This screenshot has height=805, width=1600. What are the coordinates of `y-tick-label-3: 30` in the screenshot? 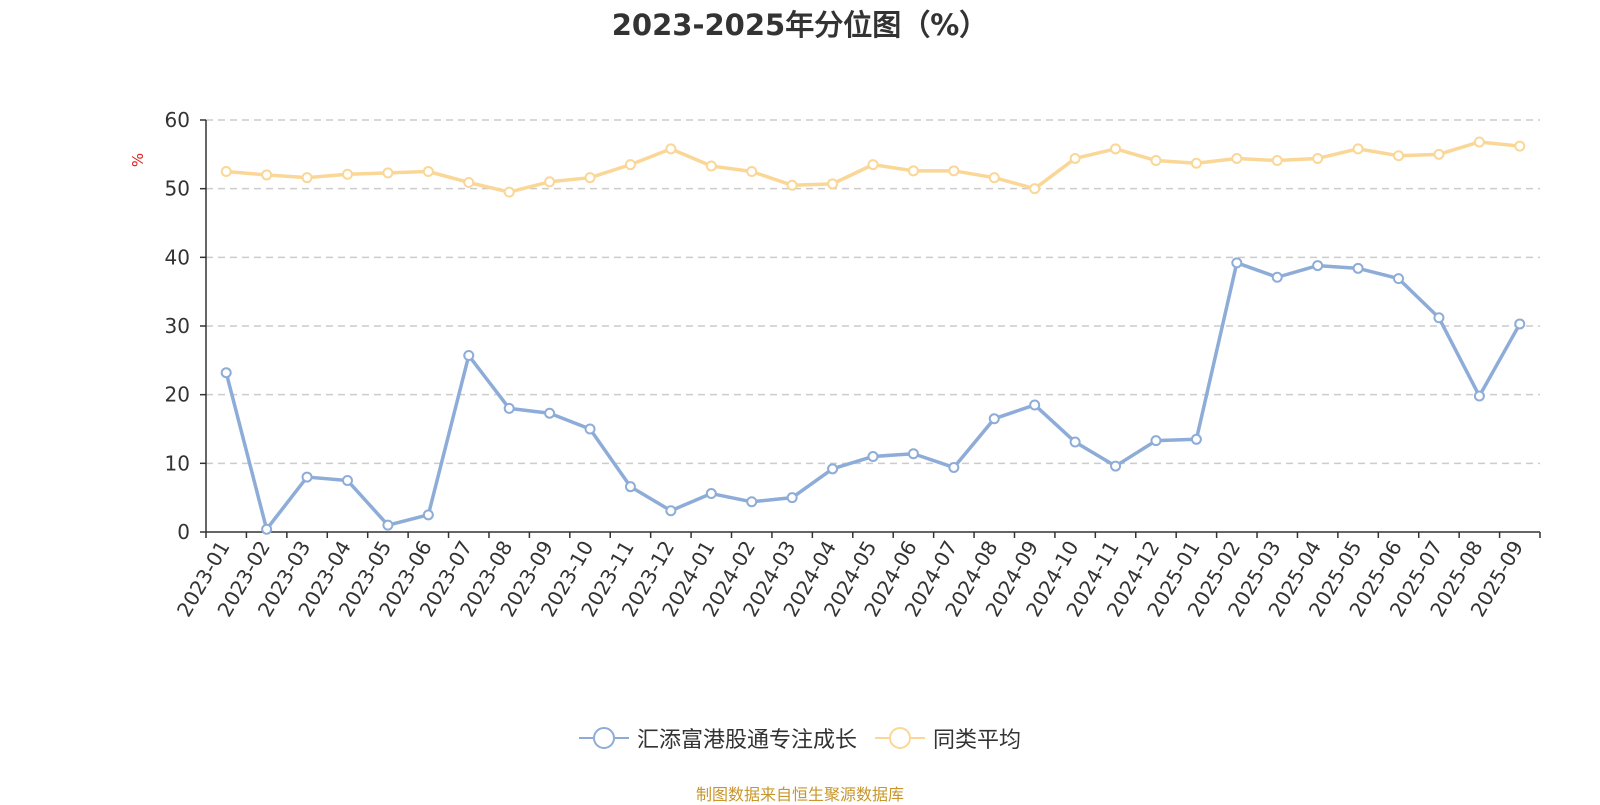 It's located at (177, 326).